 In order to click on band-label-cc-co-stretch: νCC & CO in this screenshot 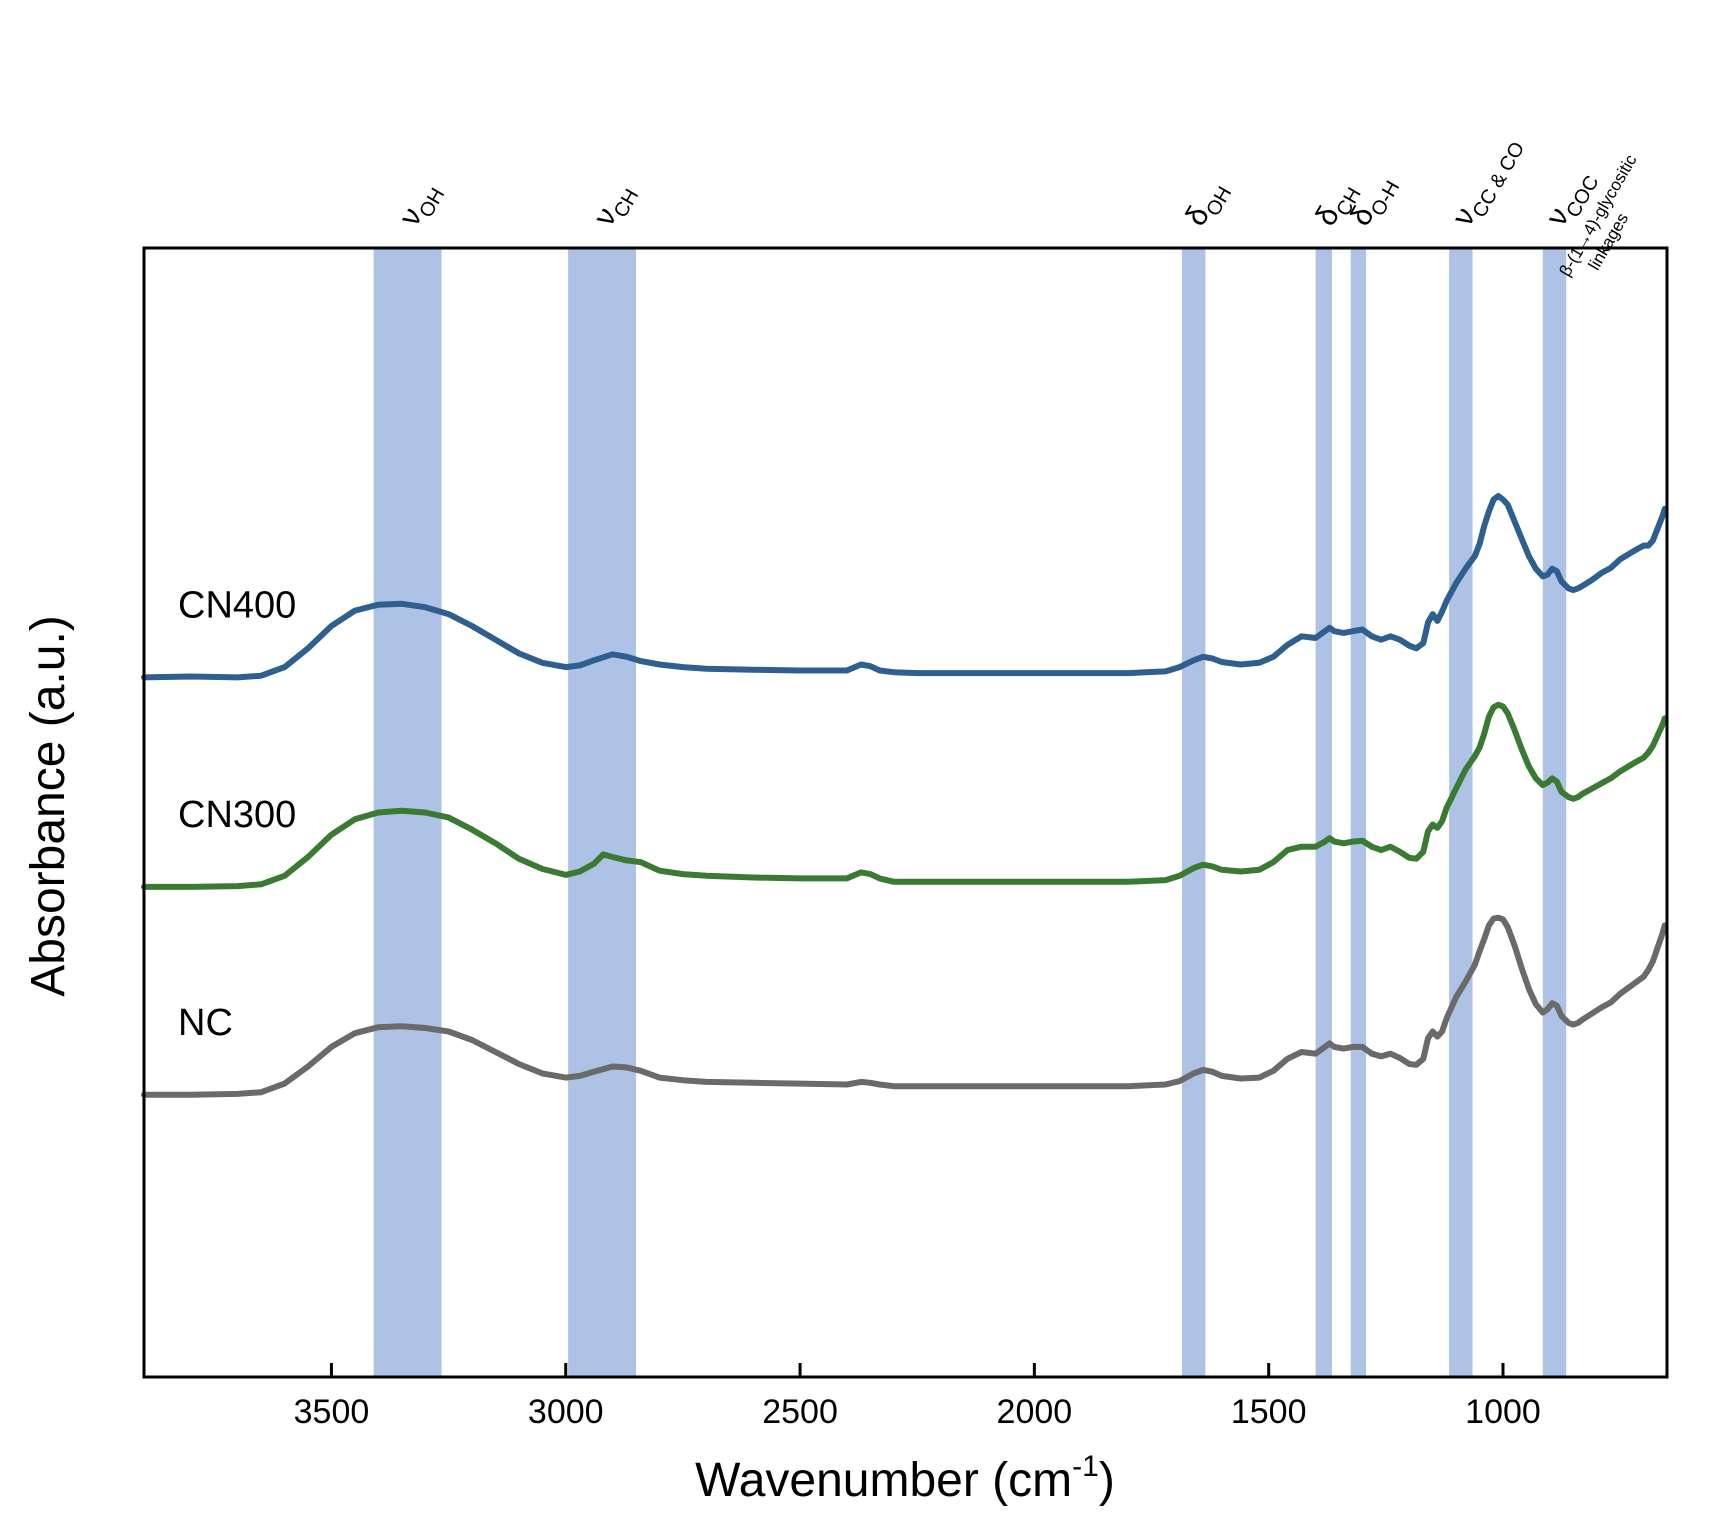, I will do `click(1487, 182)`.